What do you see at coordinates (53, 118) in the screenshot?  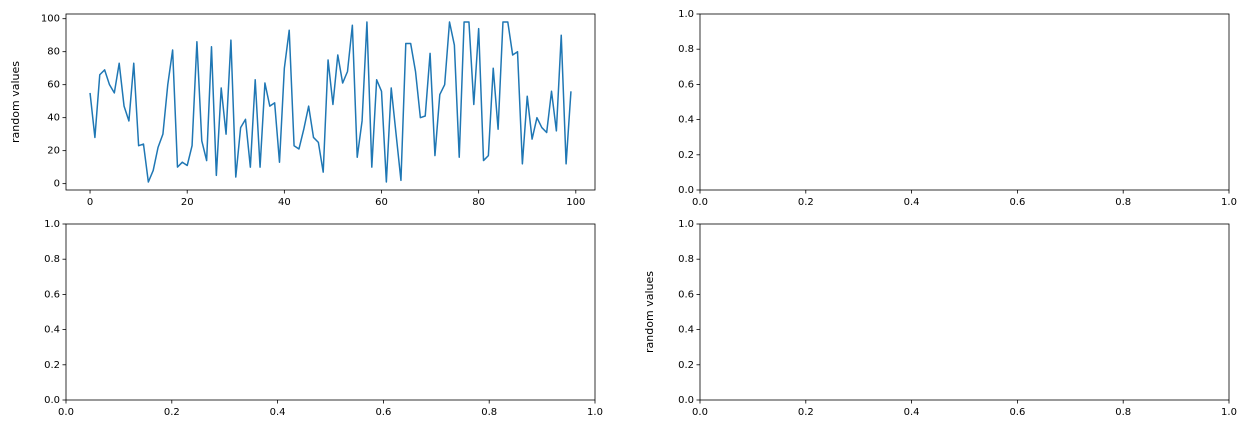 I see `y-tick-label: 40` at bounding box center [53, 118].